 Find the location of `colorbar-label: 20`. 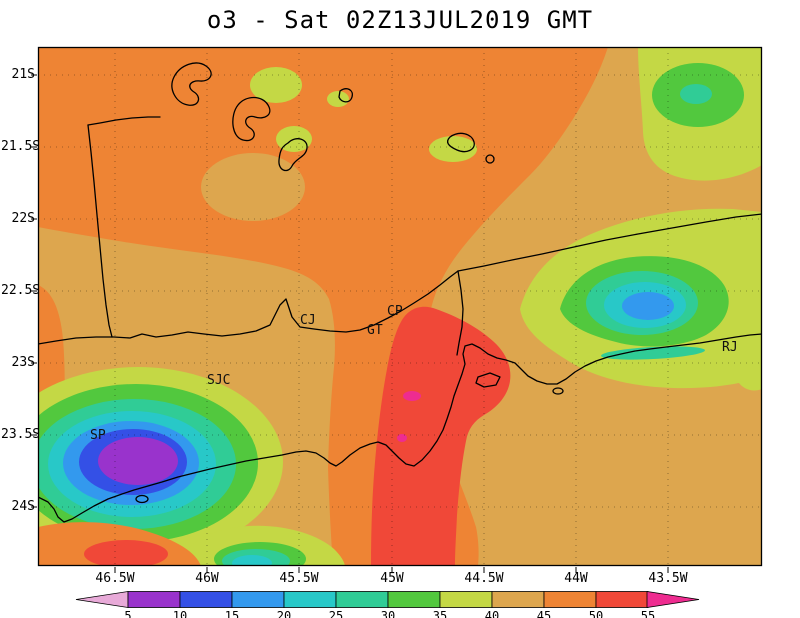

colorbar-label: 20 is located at coordinates (284, 613).